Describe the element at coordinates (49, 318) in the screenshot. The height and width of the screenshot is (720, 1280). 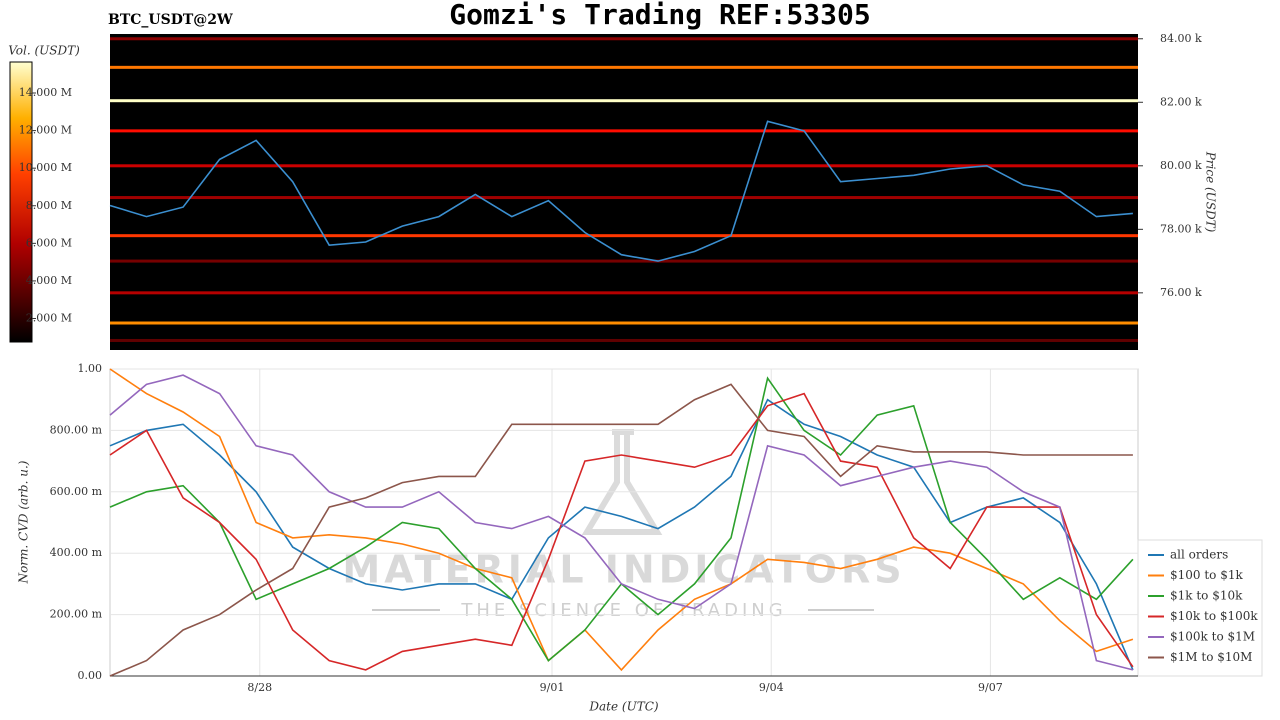
I see `colorbar-tick-label: 2.000 M` at that location.